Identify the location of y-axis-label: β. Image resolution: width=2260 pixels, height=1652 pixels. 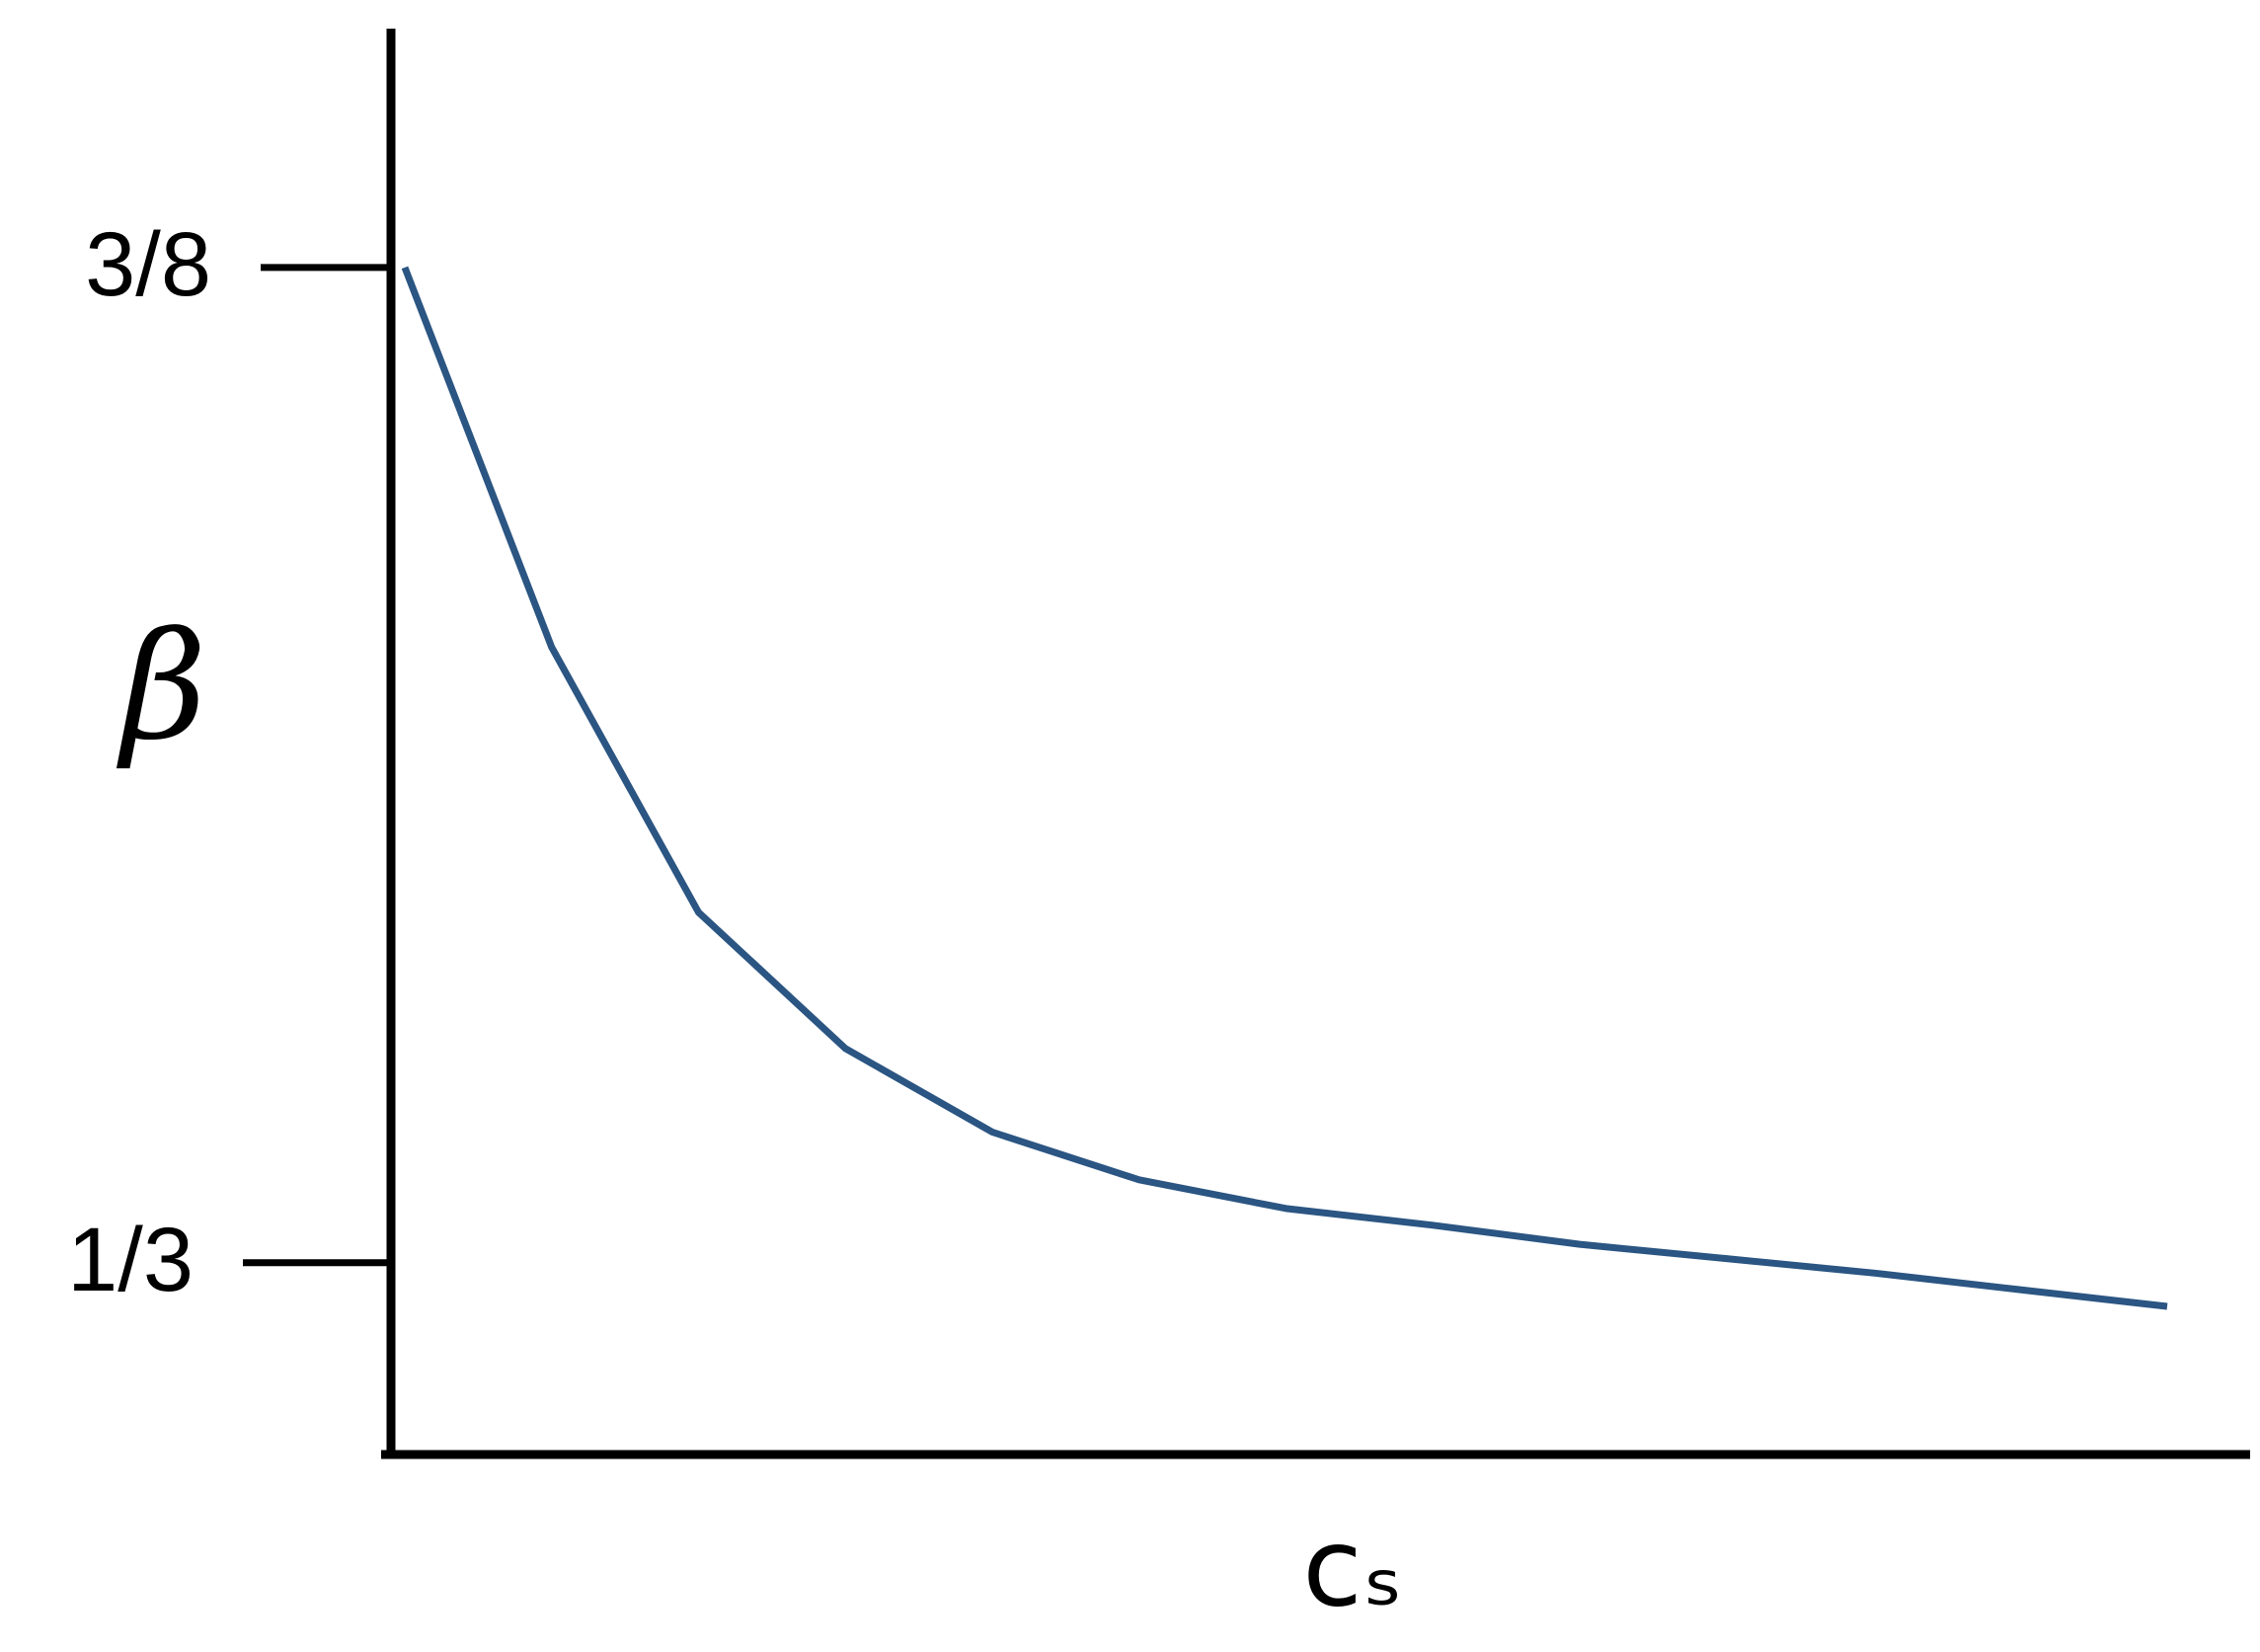
(162, 687).